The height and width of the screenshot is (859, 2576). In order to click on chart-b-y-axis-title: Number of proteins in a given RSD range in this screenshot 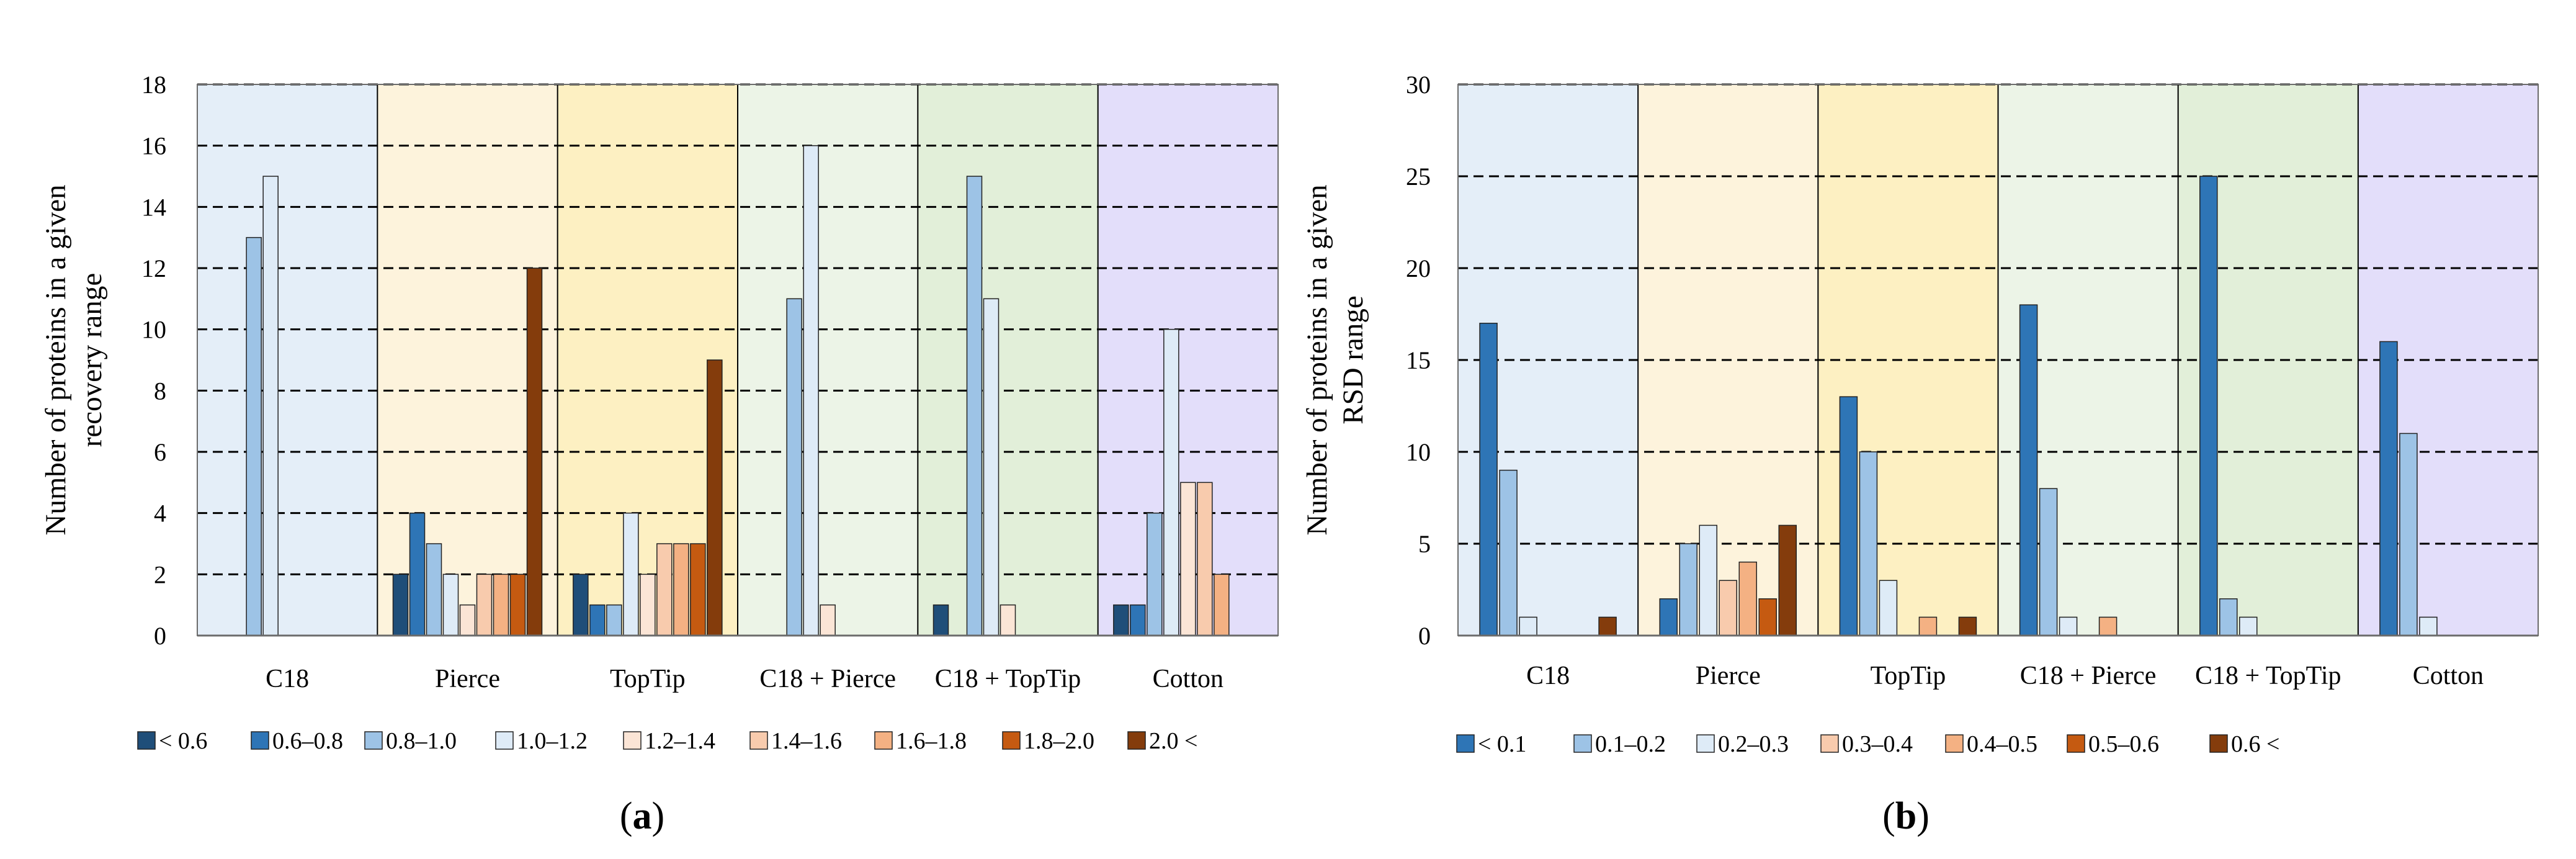, I will do `click(1335, 359)`.